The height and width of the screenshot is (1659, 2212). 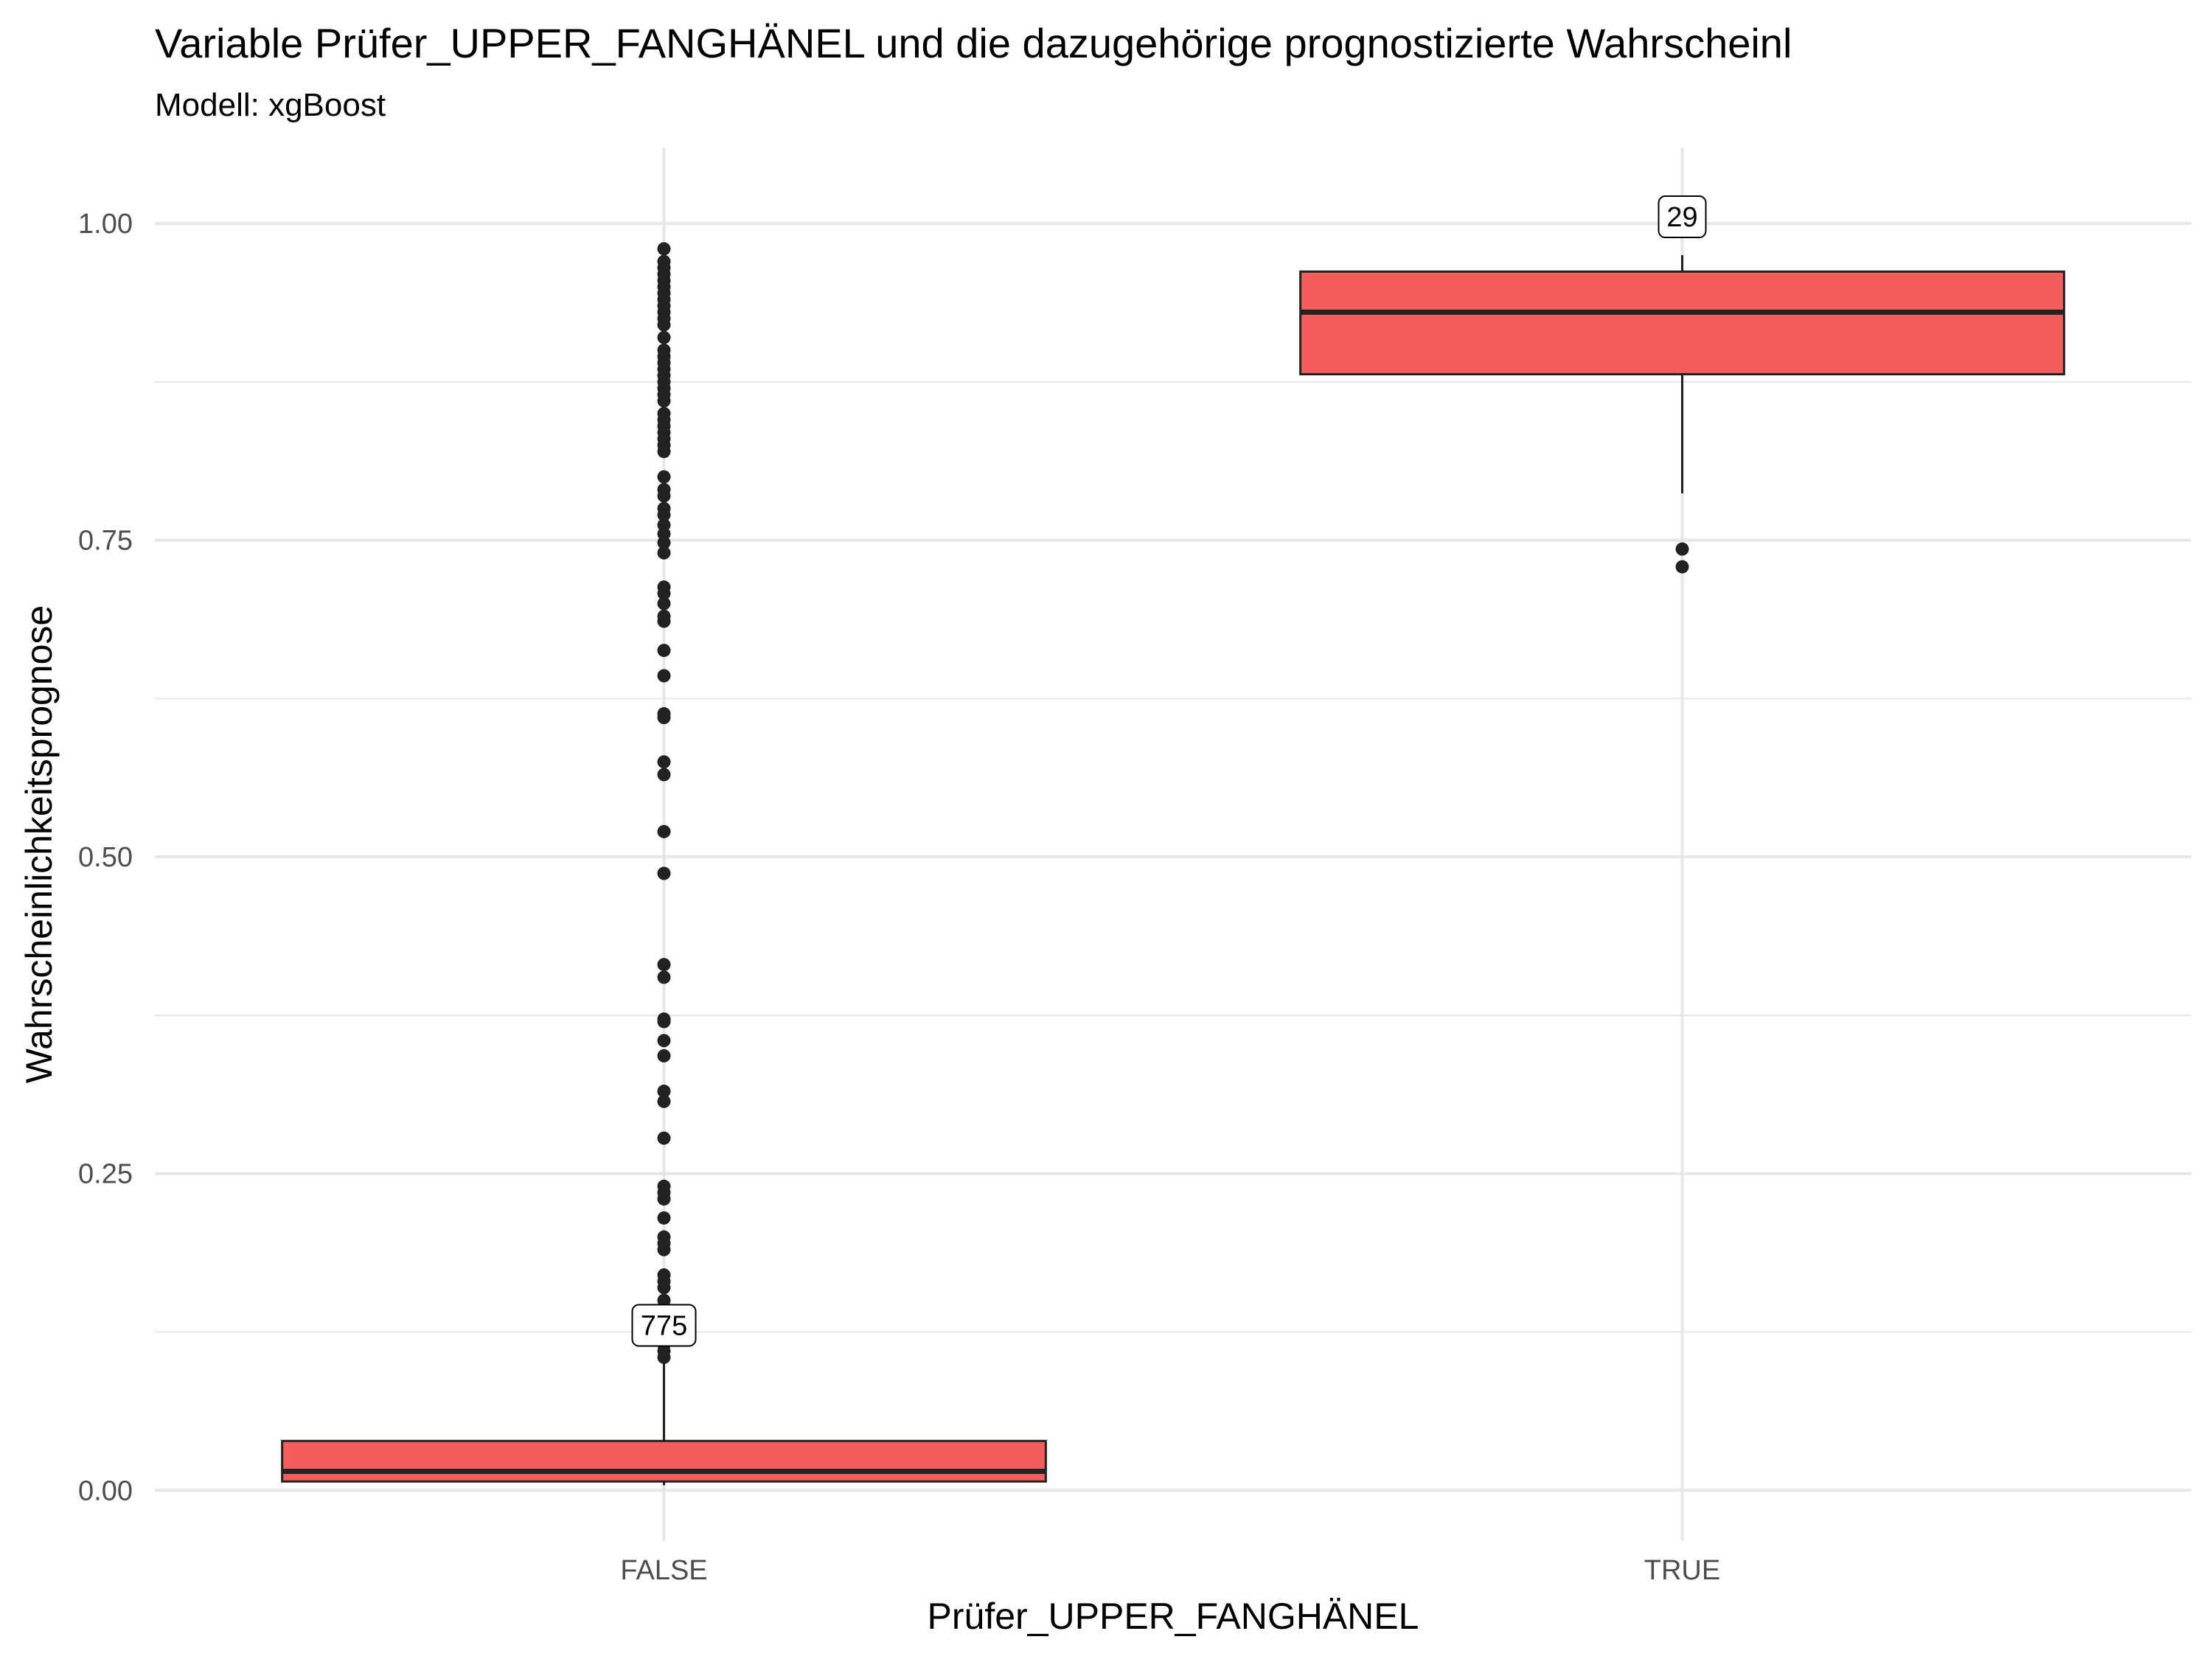 What do you see at coordinates (1682, 1570) in the screenshot?
I see `x-tick-label: TRUE` at bounding box center [1682, 1570].